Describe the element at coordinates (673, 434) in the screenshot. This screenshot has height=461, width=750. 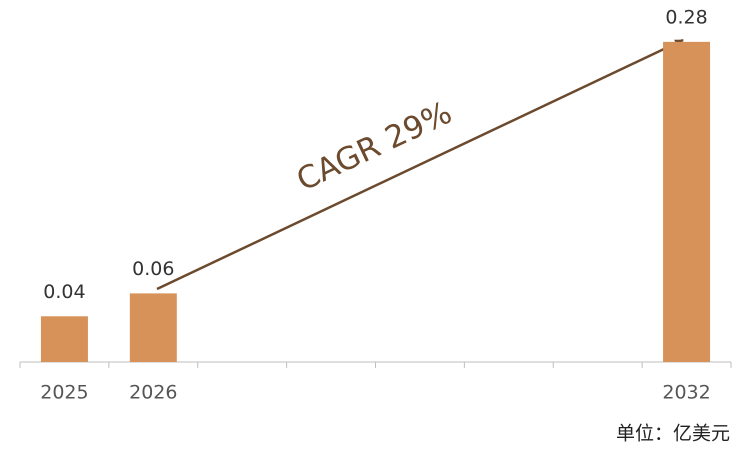
I see `unit-label: 单位：亿美元` at that location.